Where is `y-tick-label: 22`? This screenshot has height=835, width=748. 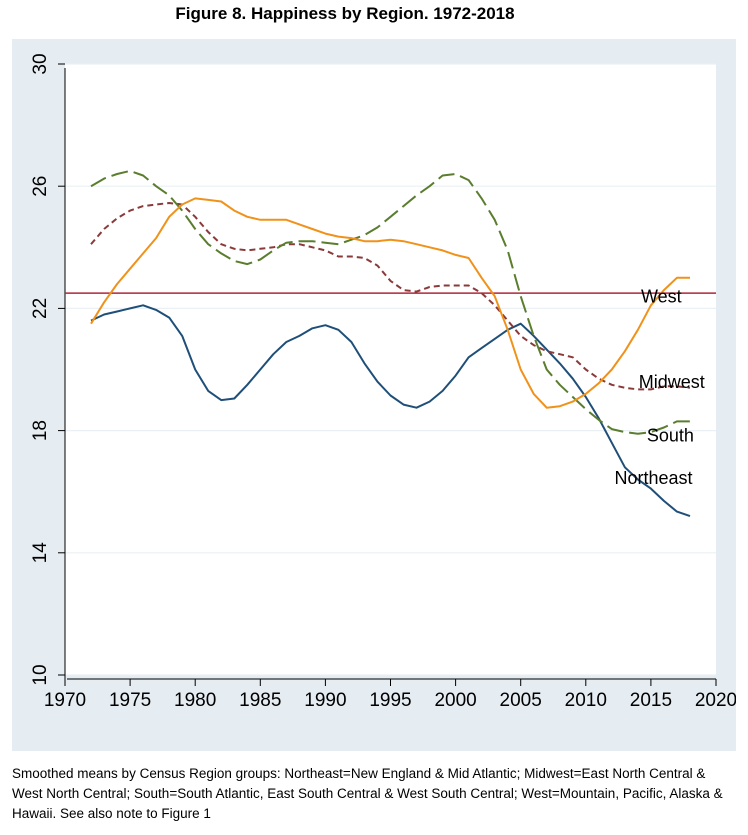 y-tick-label: 22 is located at coordinates (40, 308).